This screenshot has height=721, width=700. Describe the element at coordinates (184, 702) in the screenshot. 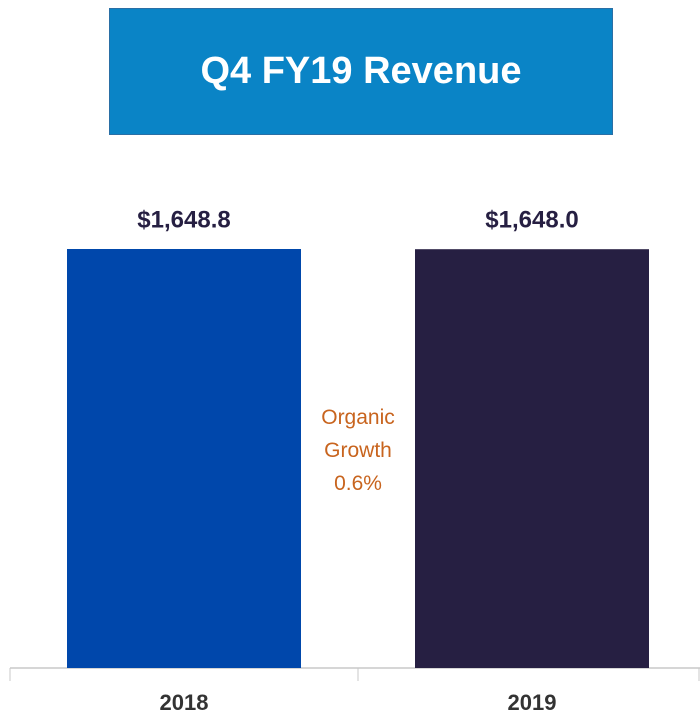

I see `x-tick-label: 2018` at that location.